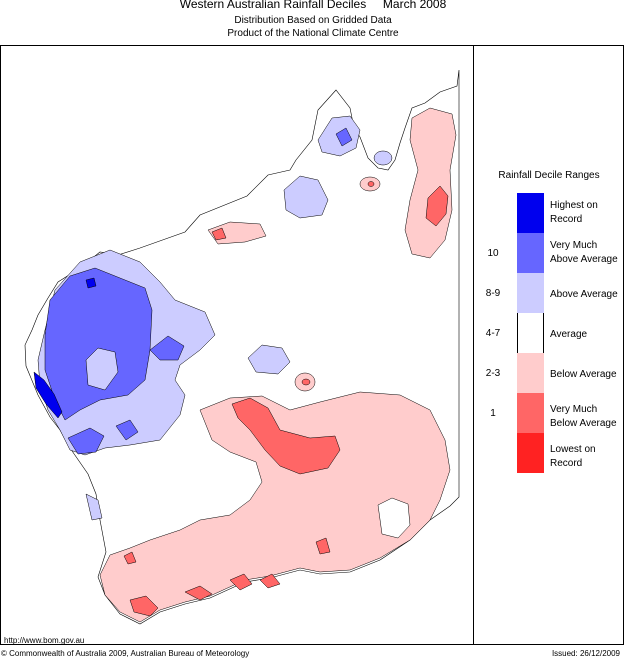  I want to click on legend-swatch-very-much-below-average, so click(530, 413).